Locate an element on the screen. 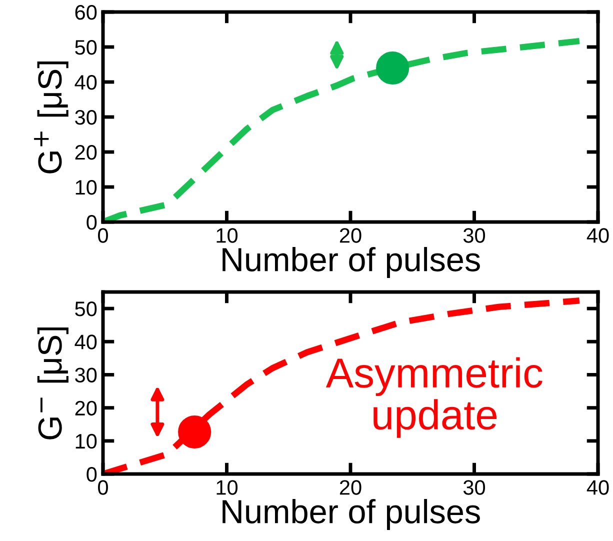 Image resolution: width=613 pixels, height=541 pixels. y-axis-title: G$^{−}$ [μS] is located at coordinates (52, 383).